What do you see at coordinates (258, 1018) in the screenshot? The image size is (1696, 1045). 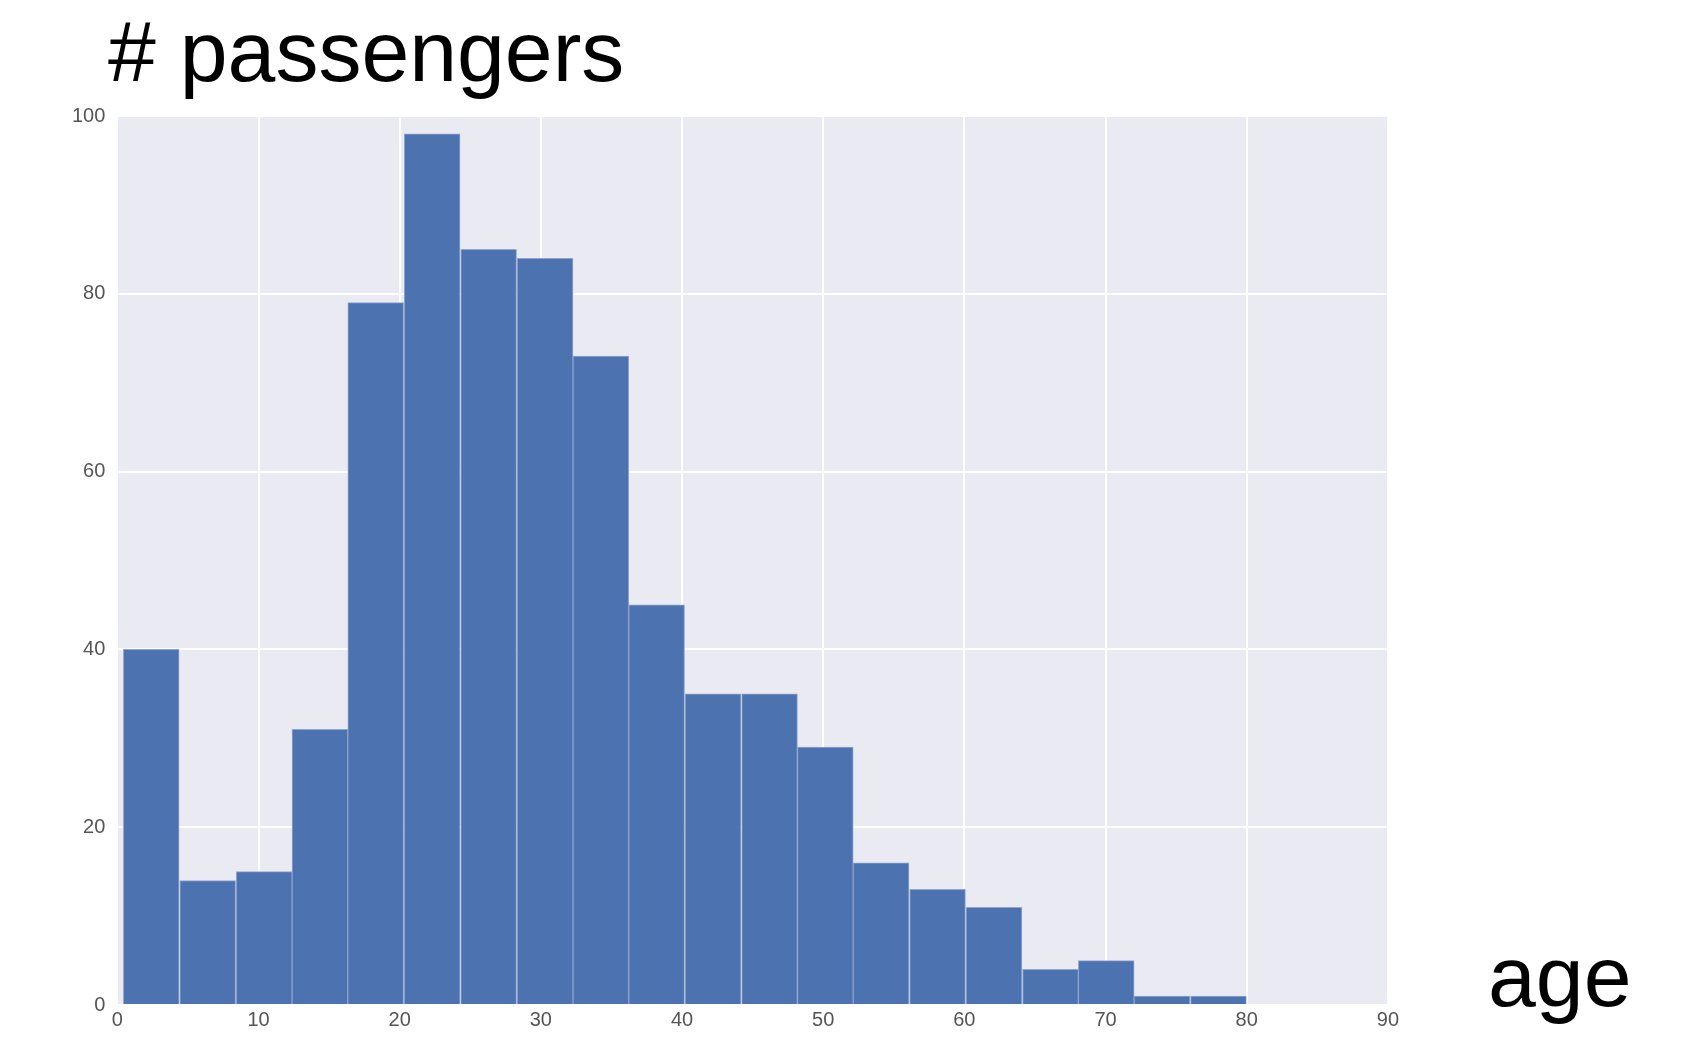 I see `x-tick-label: 10` at bounding box center [258, 1018].